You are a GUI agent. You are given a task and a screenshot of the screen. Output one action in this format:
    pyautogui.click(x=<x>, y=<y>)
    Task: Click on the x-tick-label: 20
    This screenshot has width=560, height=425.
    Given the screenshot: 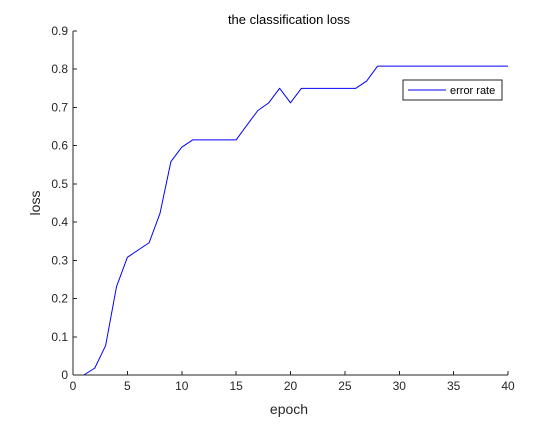 What is the action you would take?
    pyautogui.click(x=291, y=386)
    